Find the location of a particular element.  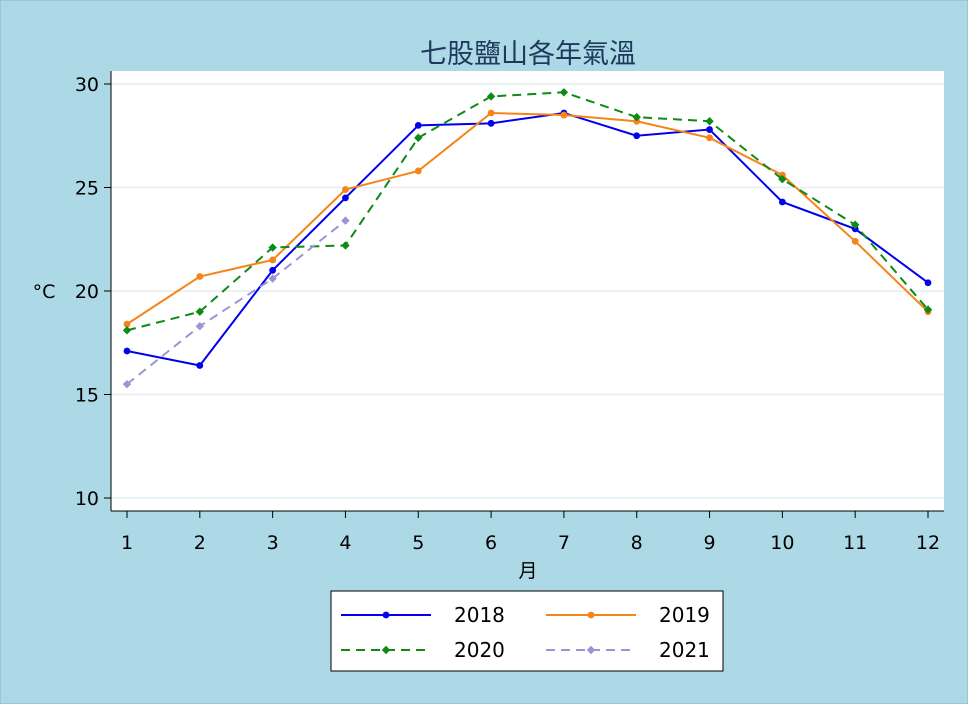

y-axis-label: °C is located at coordinates (44, 292).